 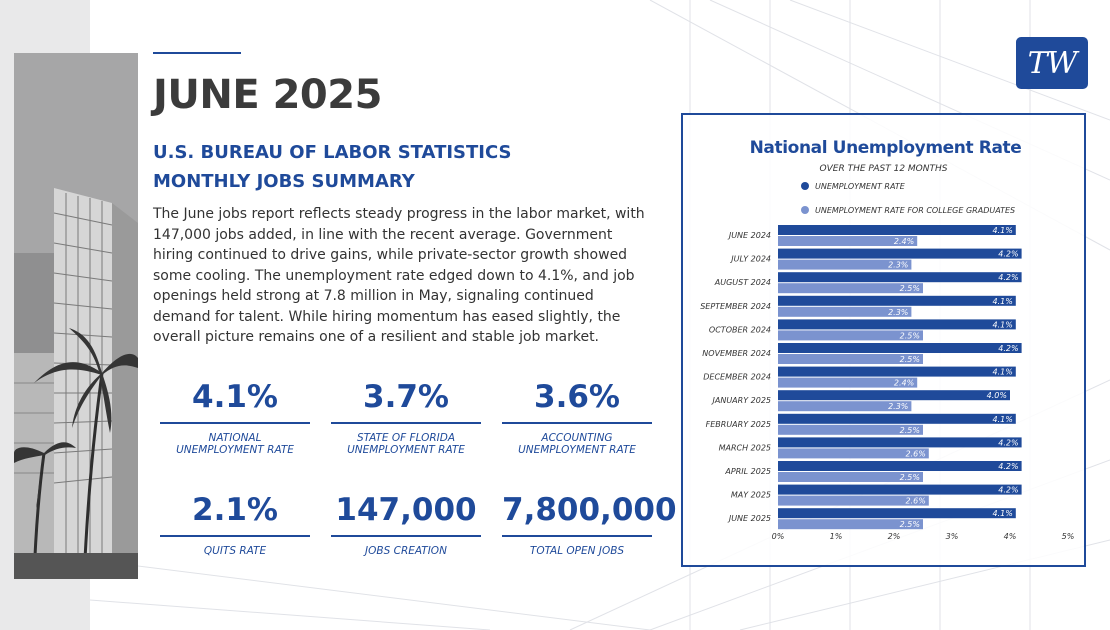 What do you see at coordinates (737, 377) in the screenshot?
I see `category-label: DECEMBER 2024` at bounding box center [737, 377].